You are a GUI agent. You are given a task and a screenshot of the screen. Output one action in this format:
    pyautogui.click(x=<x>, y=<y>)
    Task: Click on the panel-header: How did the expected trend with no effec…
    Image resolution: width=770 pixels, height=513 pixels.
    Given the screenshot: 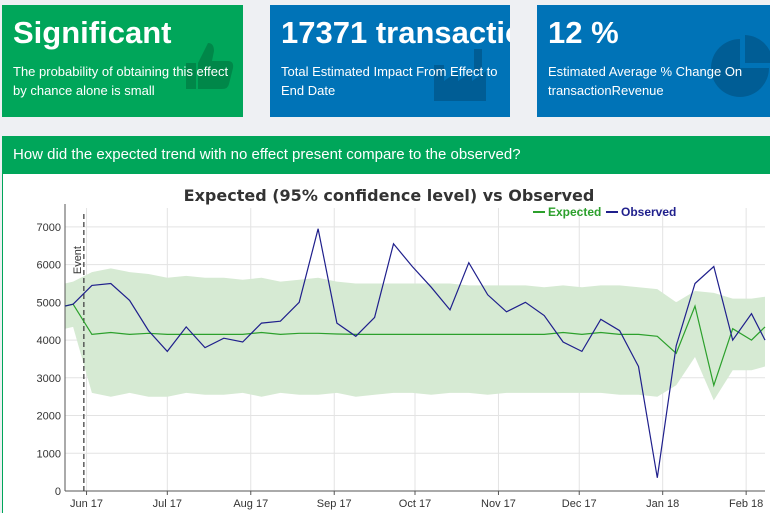 What is the action you would take?
    pyautogui.click(x=386, y=155)
    